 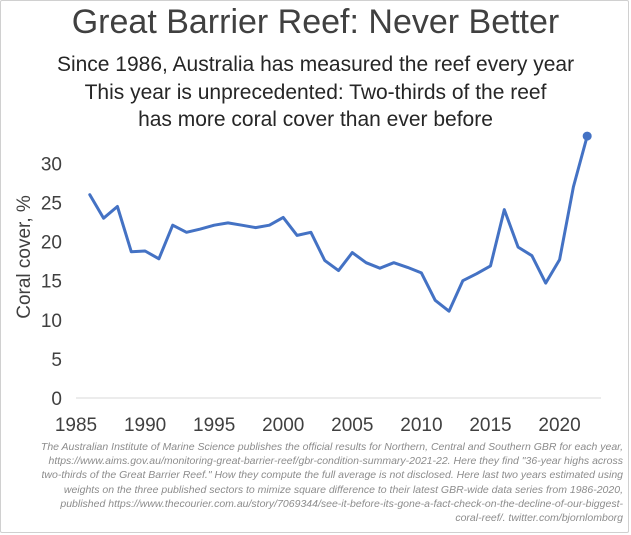 I want to click on y-tick-label-30: 30, so click(x=51, y=164).